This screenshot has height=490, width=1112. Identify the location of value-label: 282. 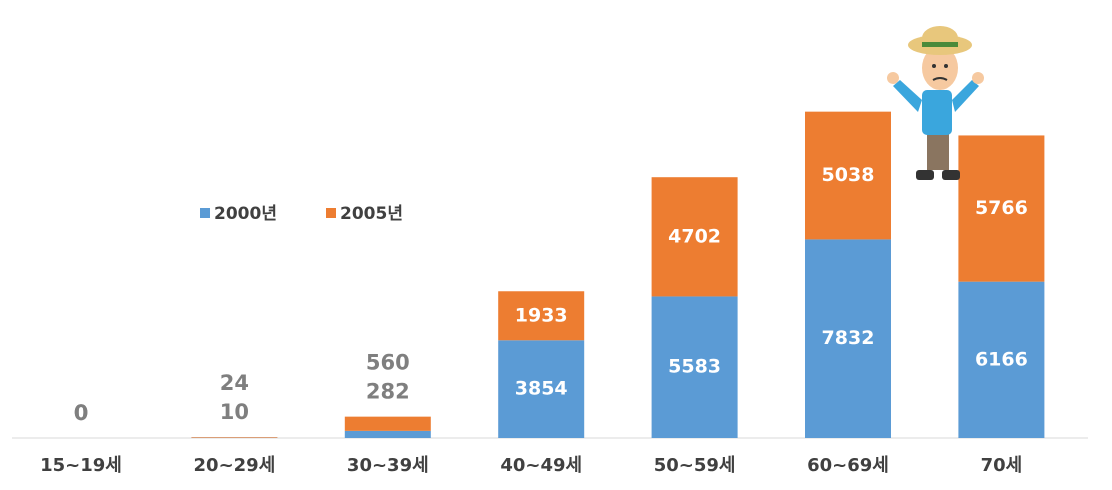
(388, 392).